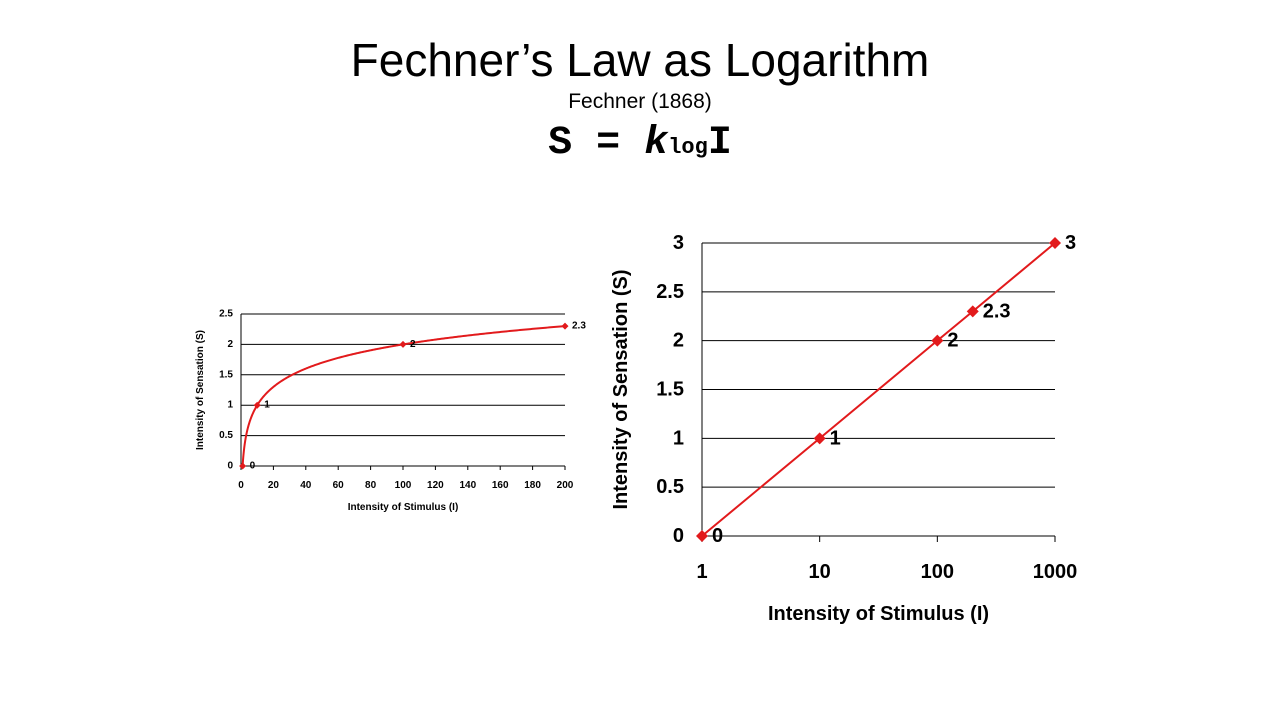 Image resolution: width=1280 pixels, height=720 pixels. I want to click on x-tick-label: 40, so click(306, 485).